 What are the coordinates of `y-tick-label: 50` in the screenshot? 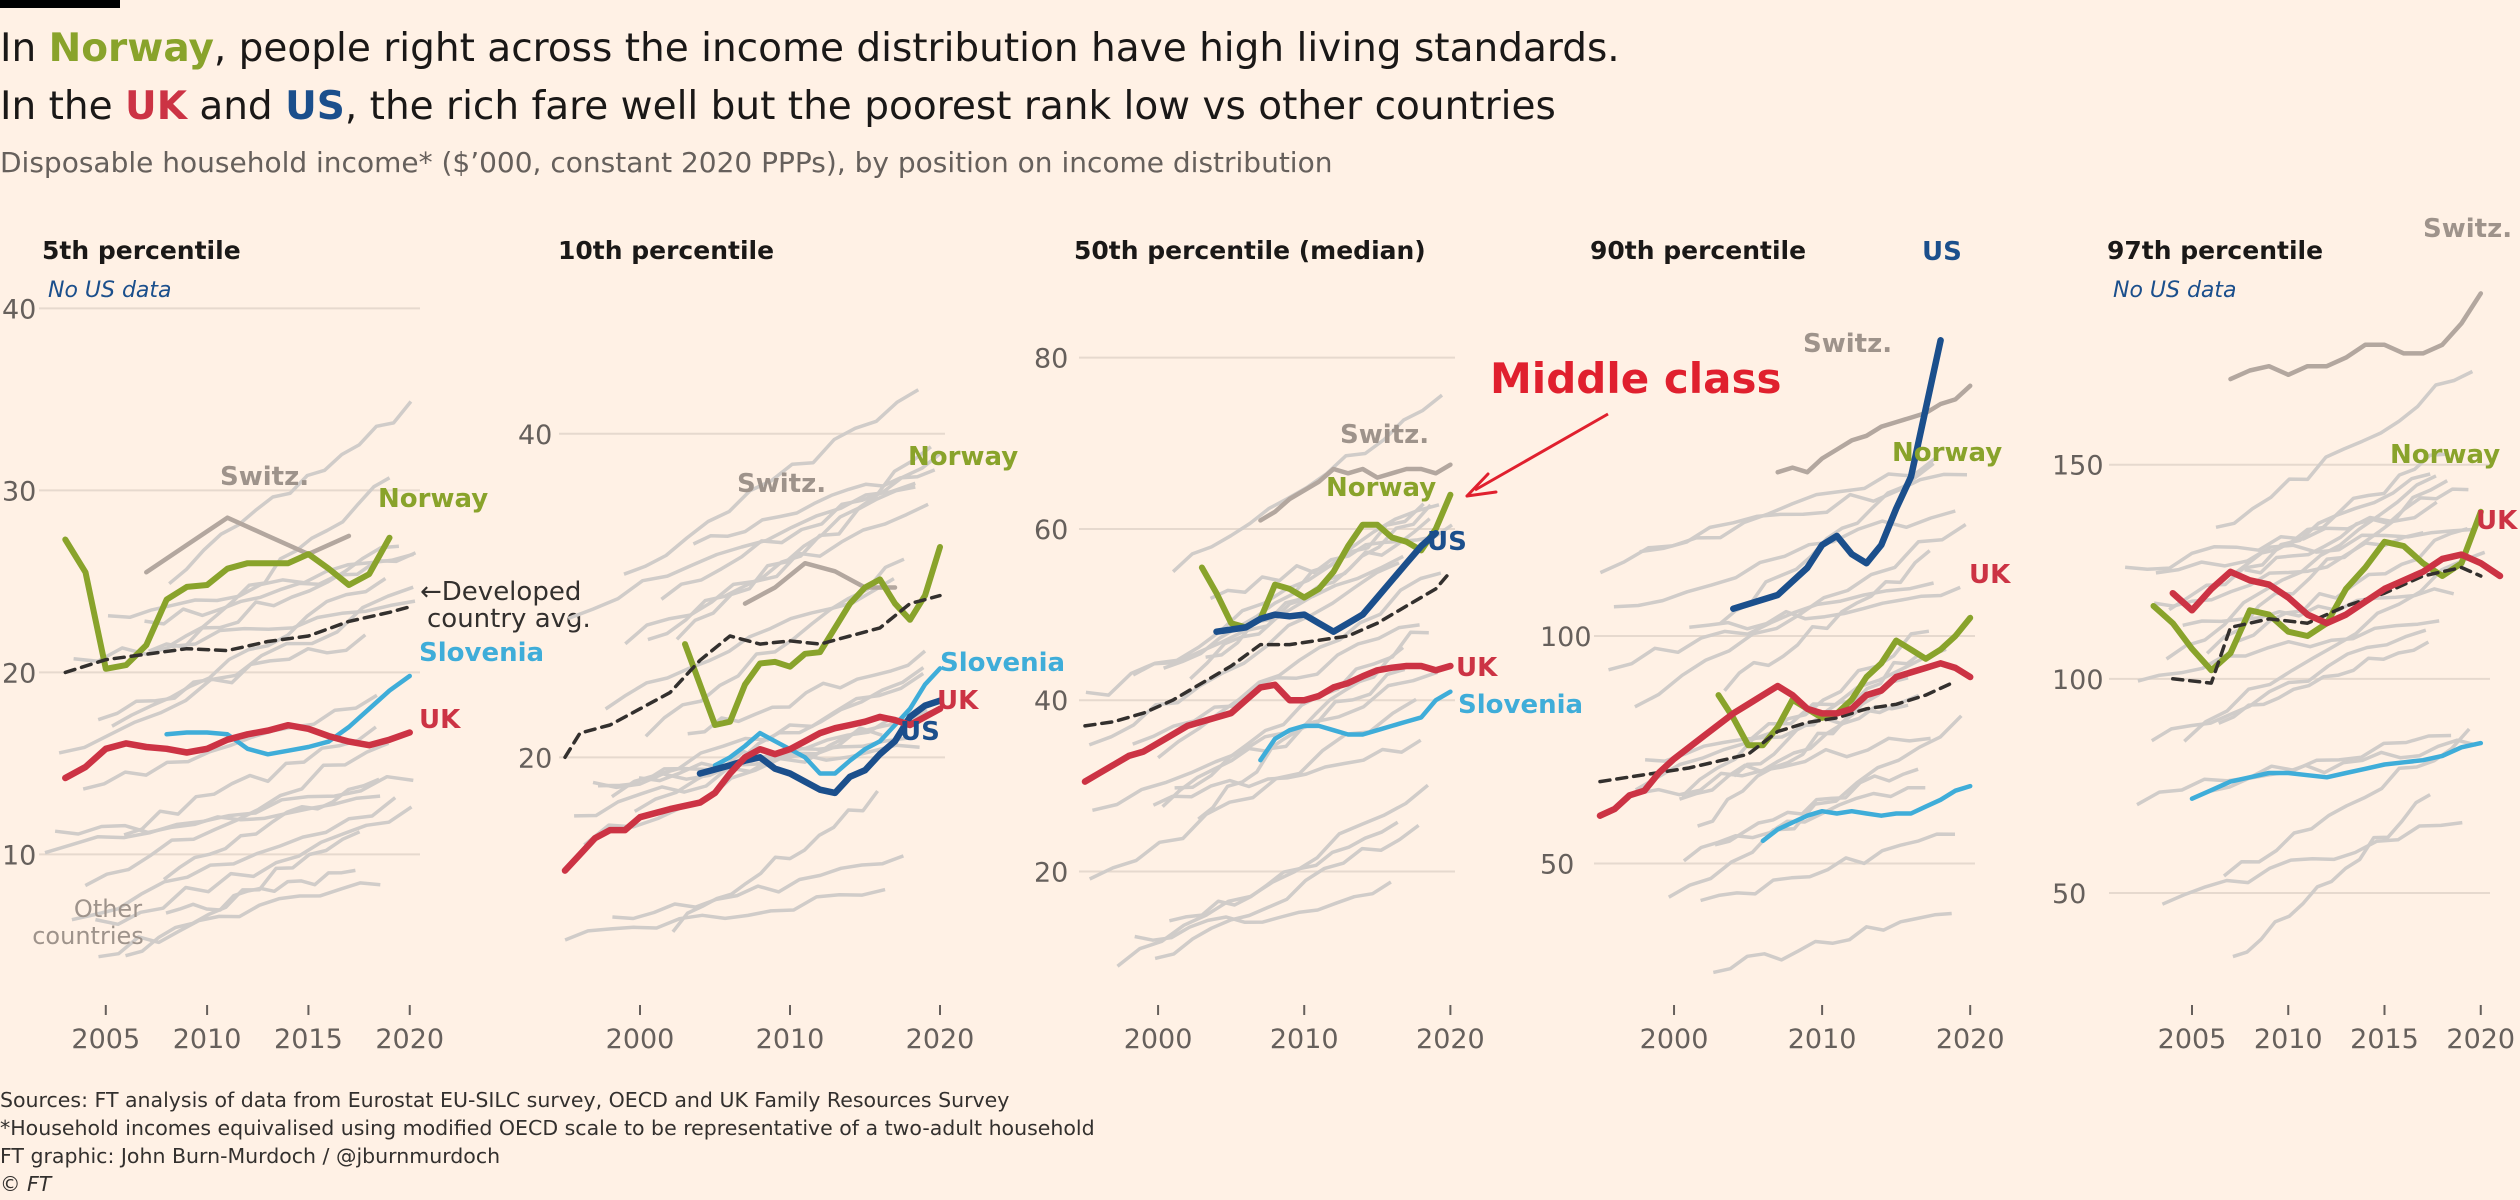 It's located at (2069, 894).